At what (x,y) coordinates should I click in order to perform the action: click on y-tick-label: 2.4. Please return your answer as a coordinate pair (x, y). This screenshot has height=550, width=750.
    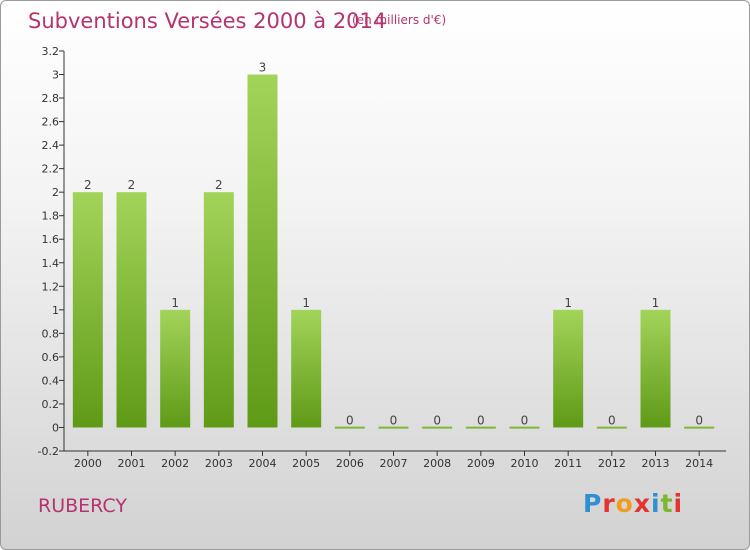
    Looking at the image, I should click on (51, 145).